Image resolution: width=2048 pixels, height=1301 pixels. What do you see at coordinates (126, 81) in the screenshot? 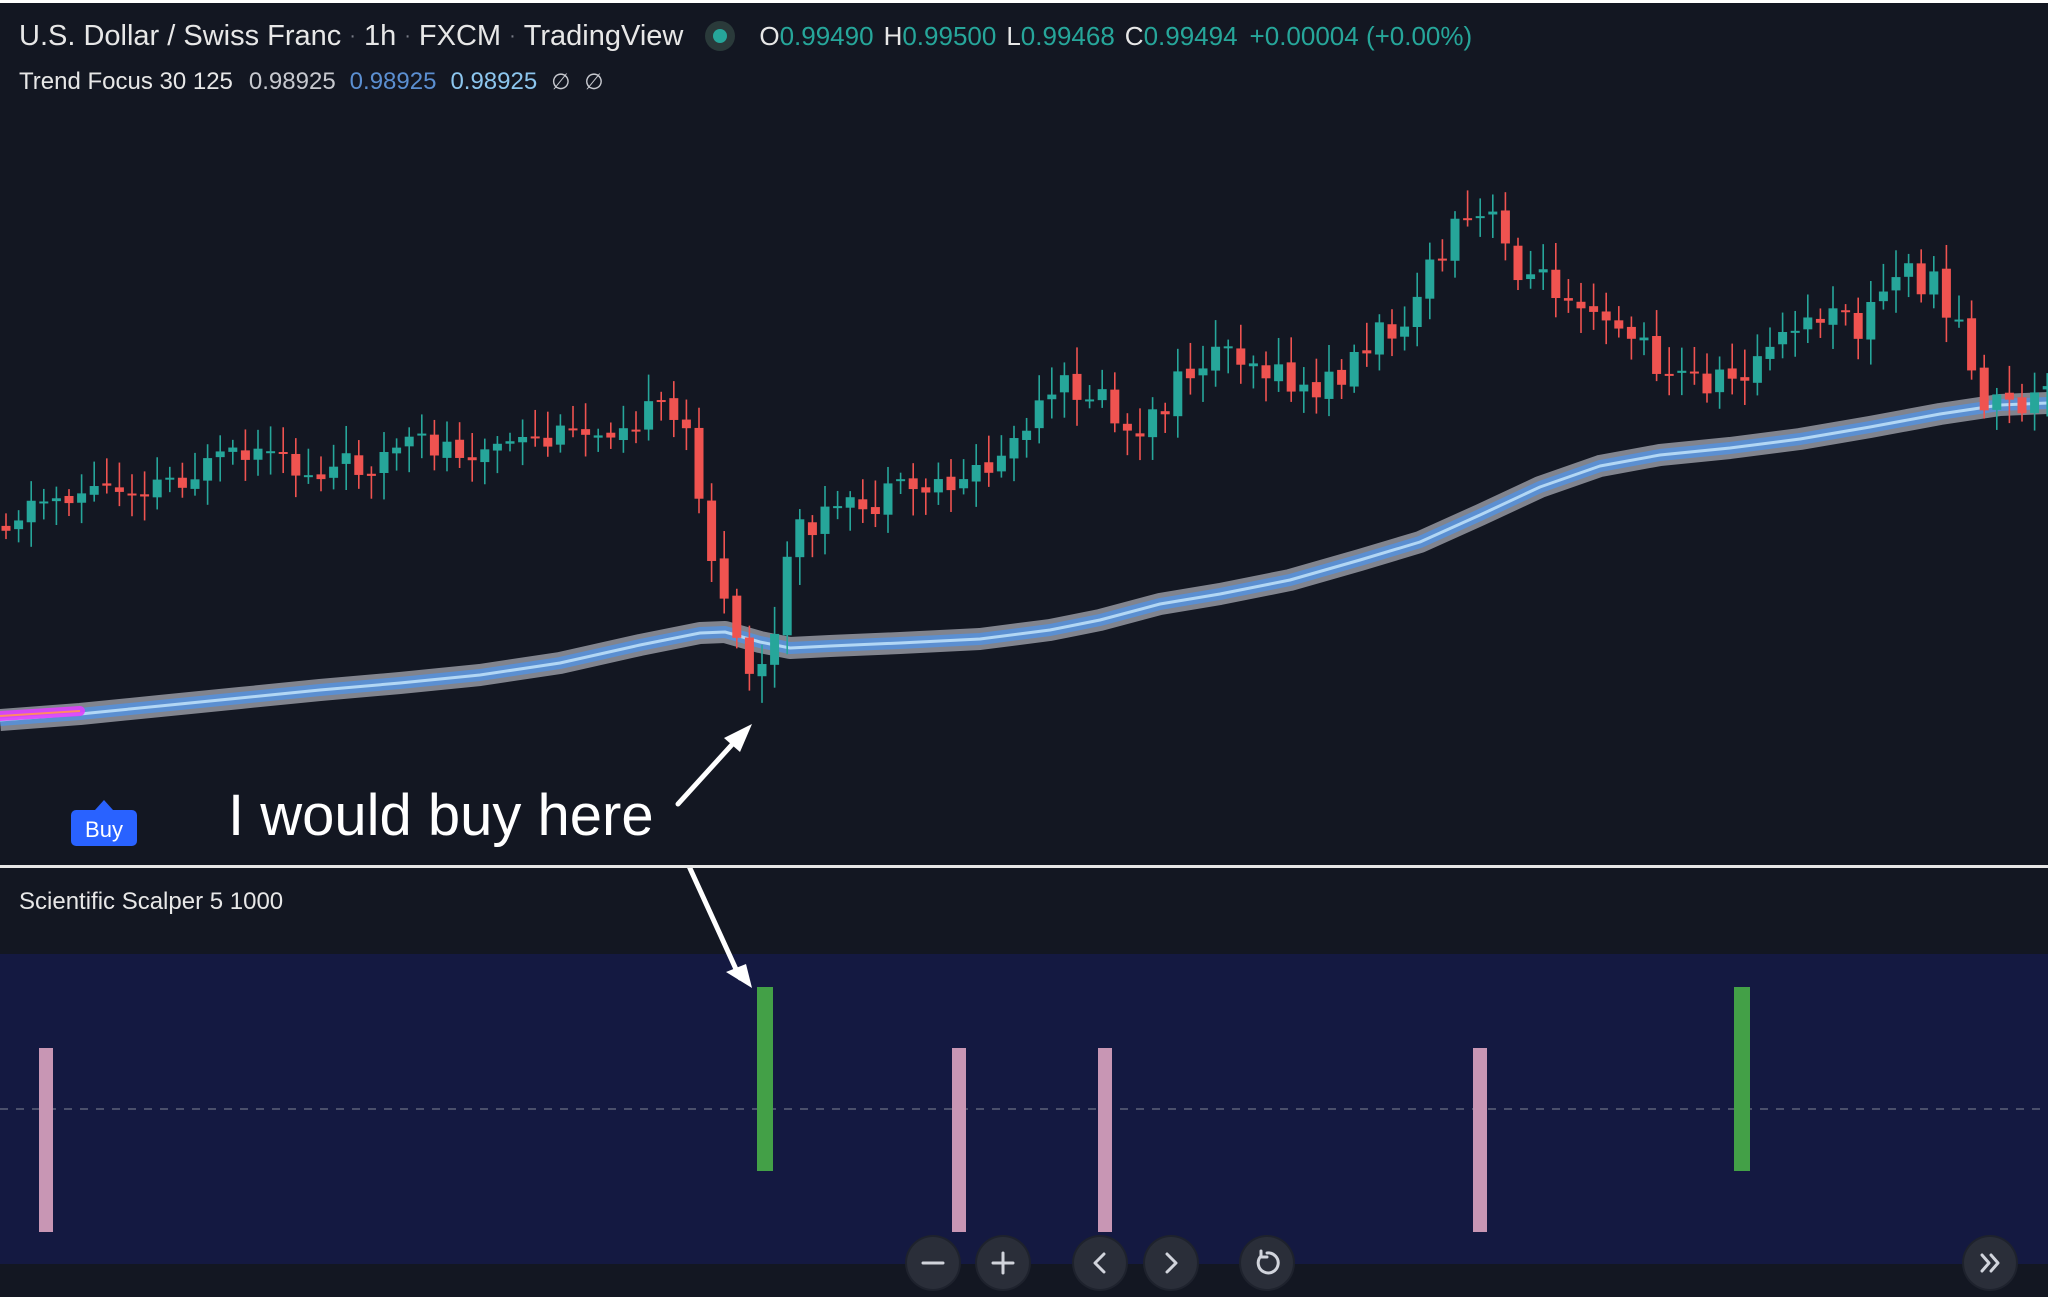
I see `indicator-name: Trend Focus 30 125` at bounding box center [126, 81].